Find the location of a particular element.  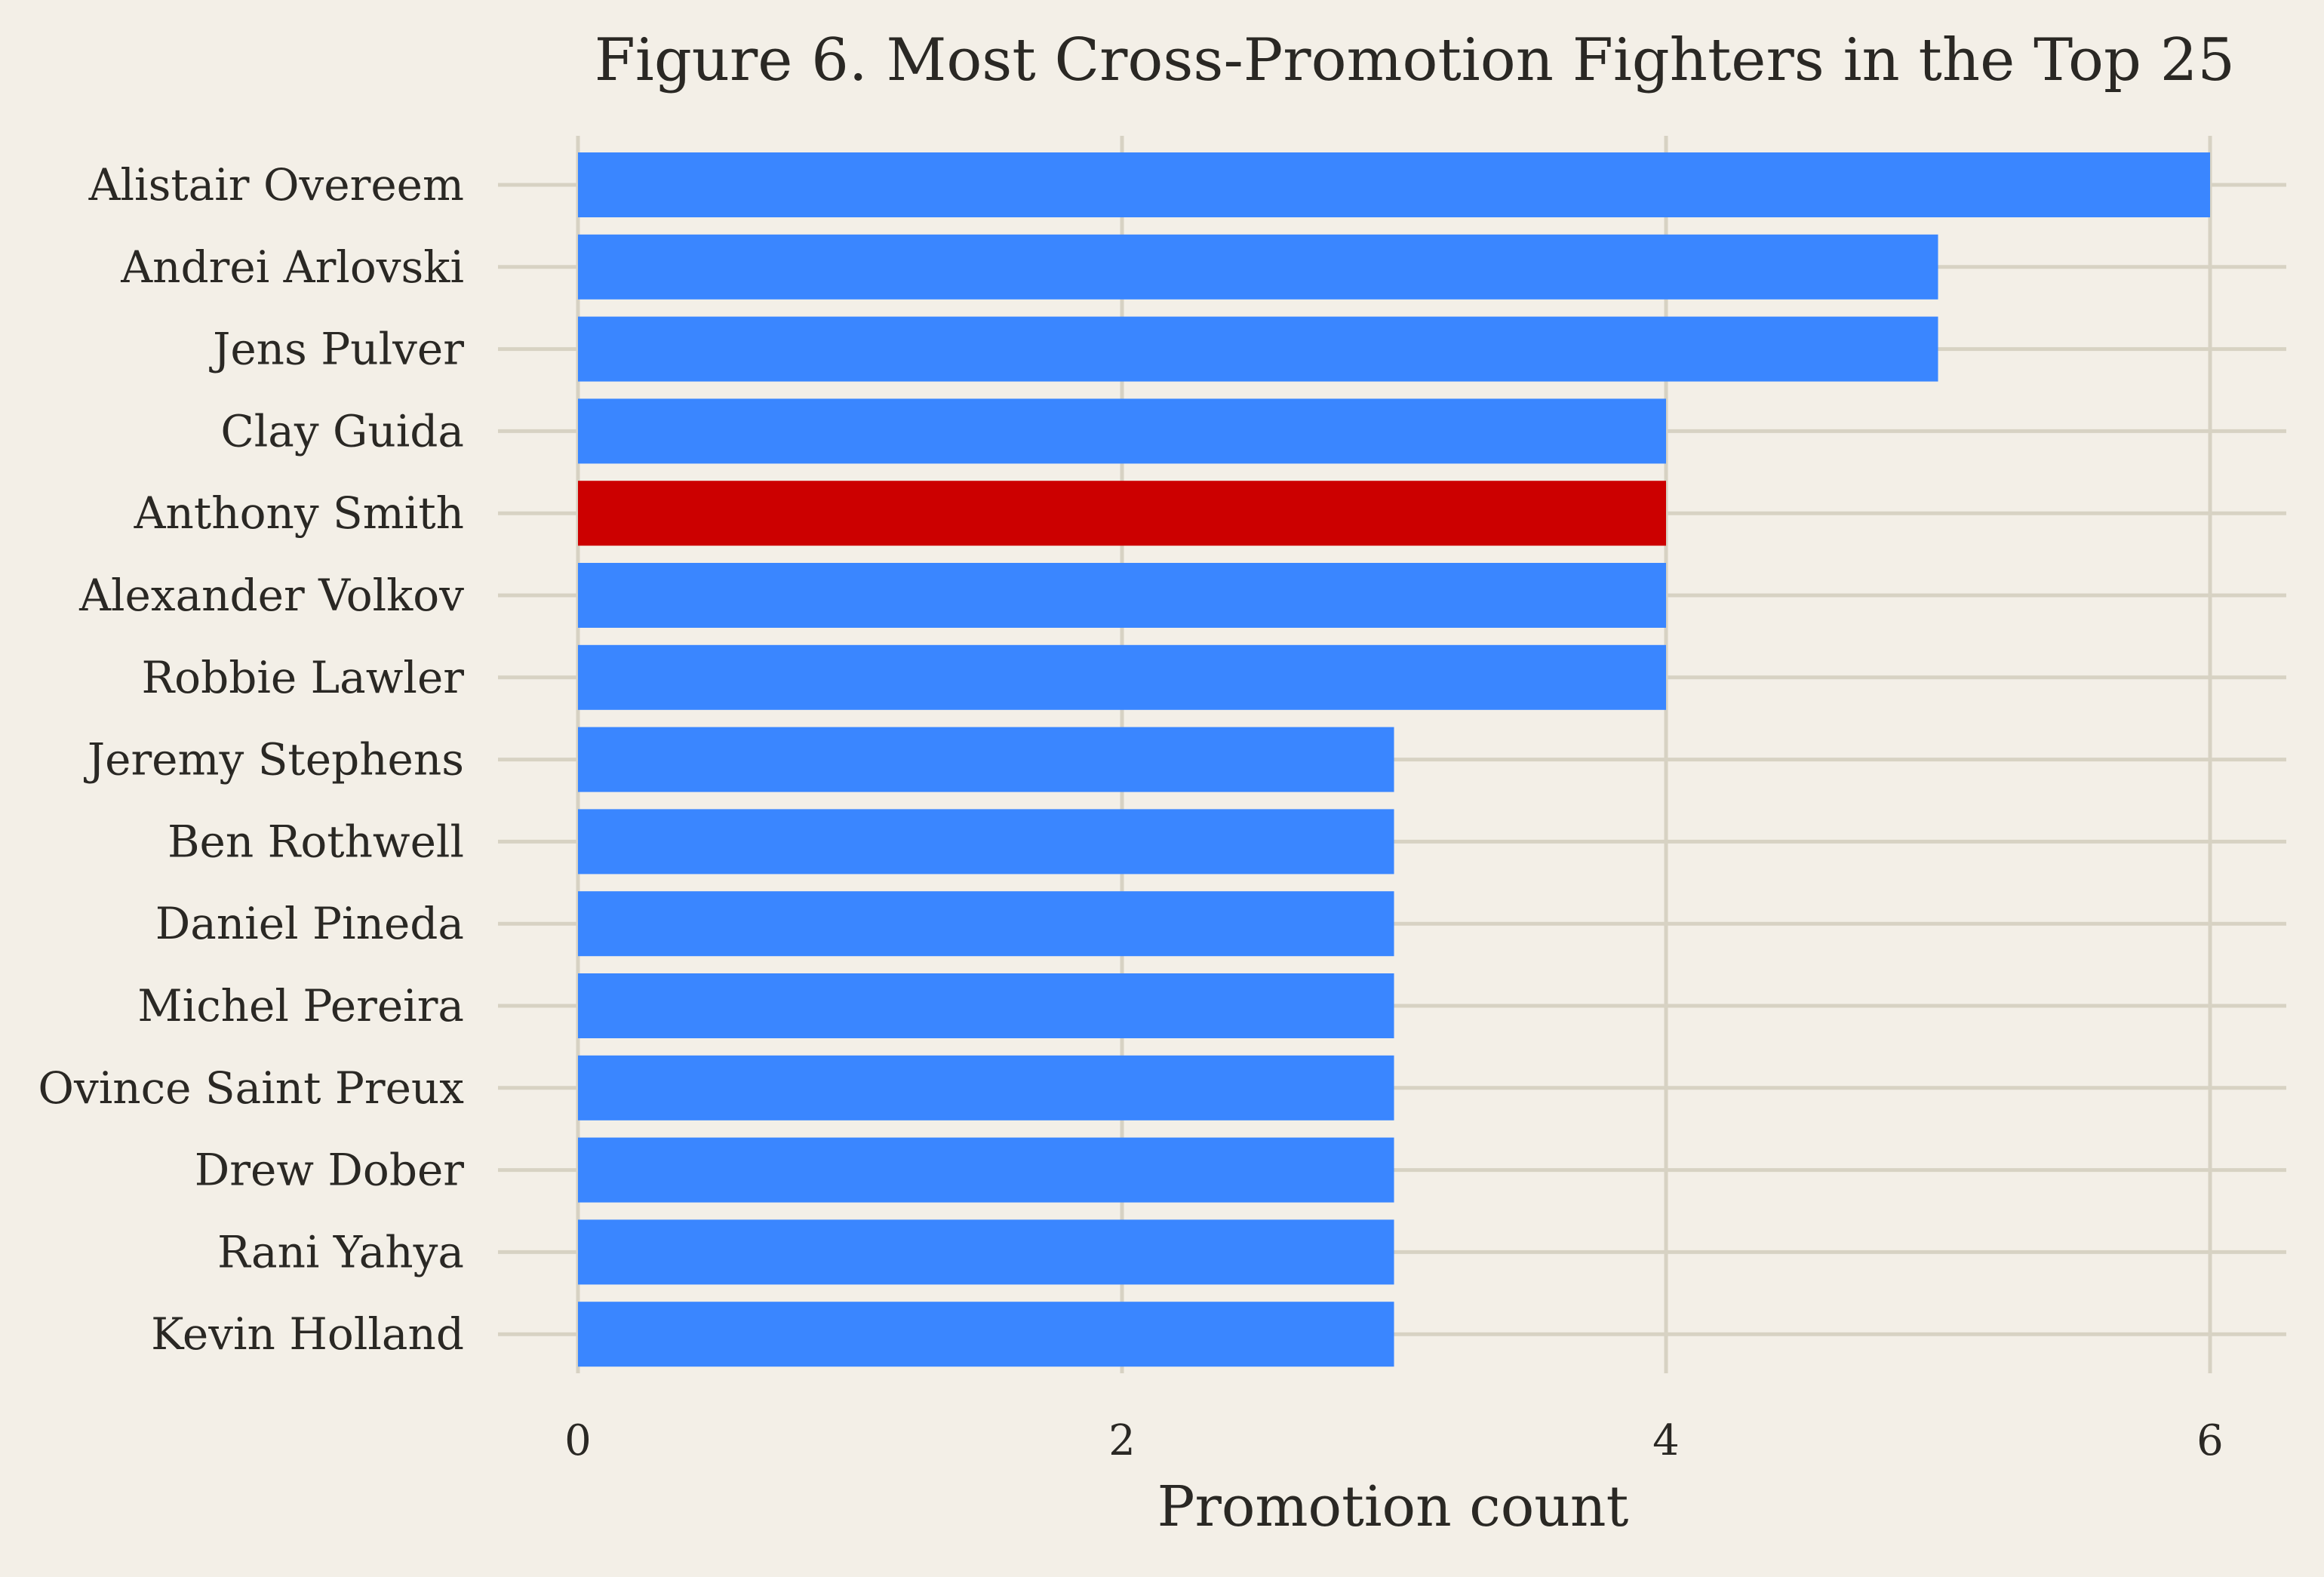

category-label-clay-guida: Clay Guida is located at coordinates (342, 430).